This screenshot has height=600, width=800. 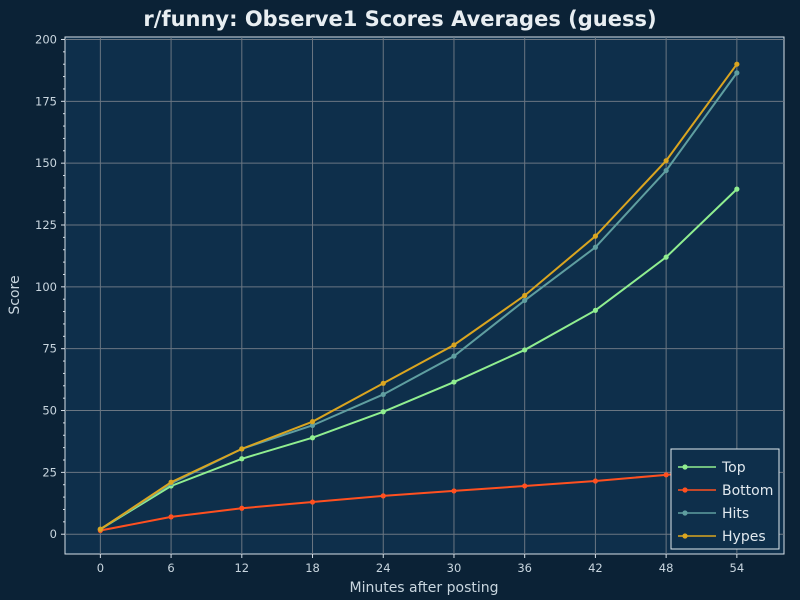 I want to click on x-tick-label: 48, so click(x=666, y=568).